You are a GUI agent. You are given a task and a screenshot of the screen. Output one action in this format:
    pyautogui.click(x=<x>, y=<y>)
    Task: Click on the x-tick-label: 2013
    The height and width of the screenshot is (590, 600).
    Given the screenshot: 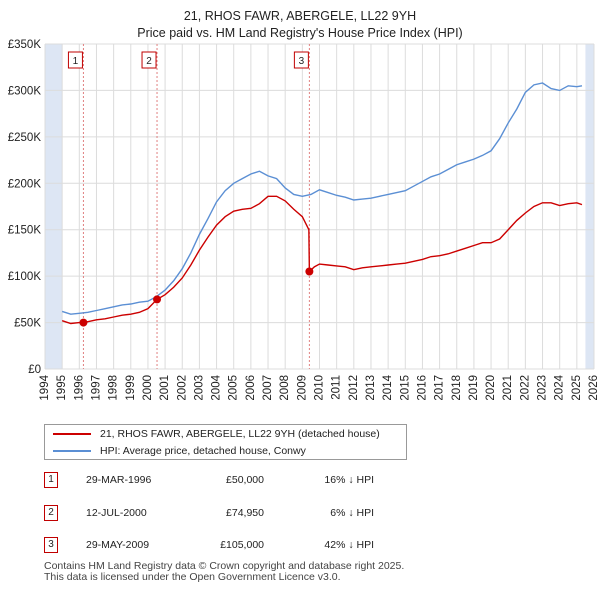 What is the action you would take?
    pyautogui.click(x=371, y=388)
    